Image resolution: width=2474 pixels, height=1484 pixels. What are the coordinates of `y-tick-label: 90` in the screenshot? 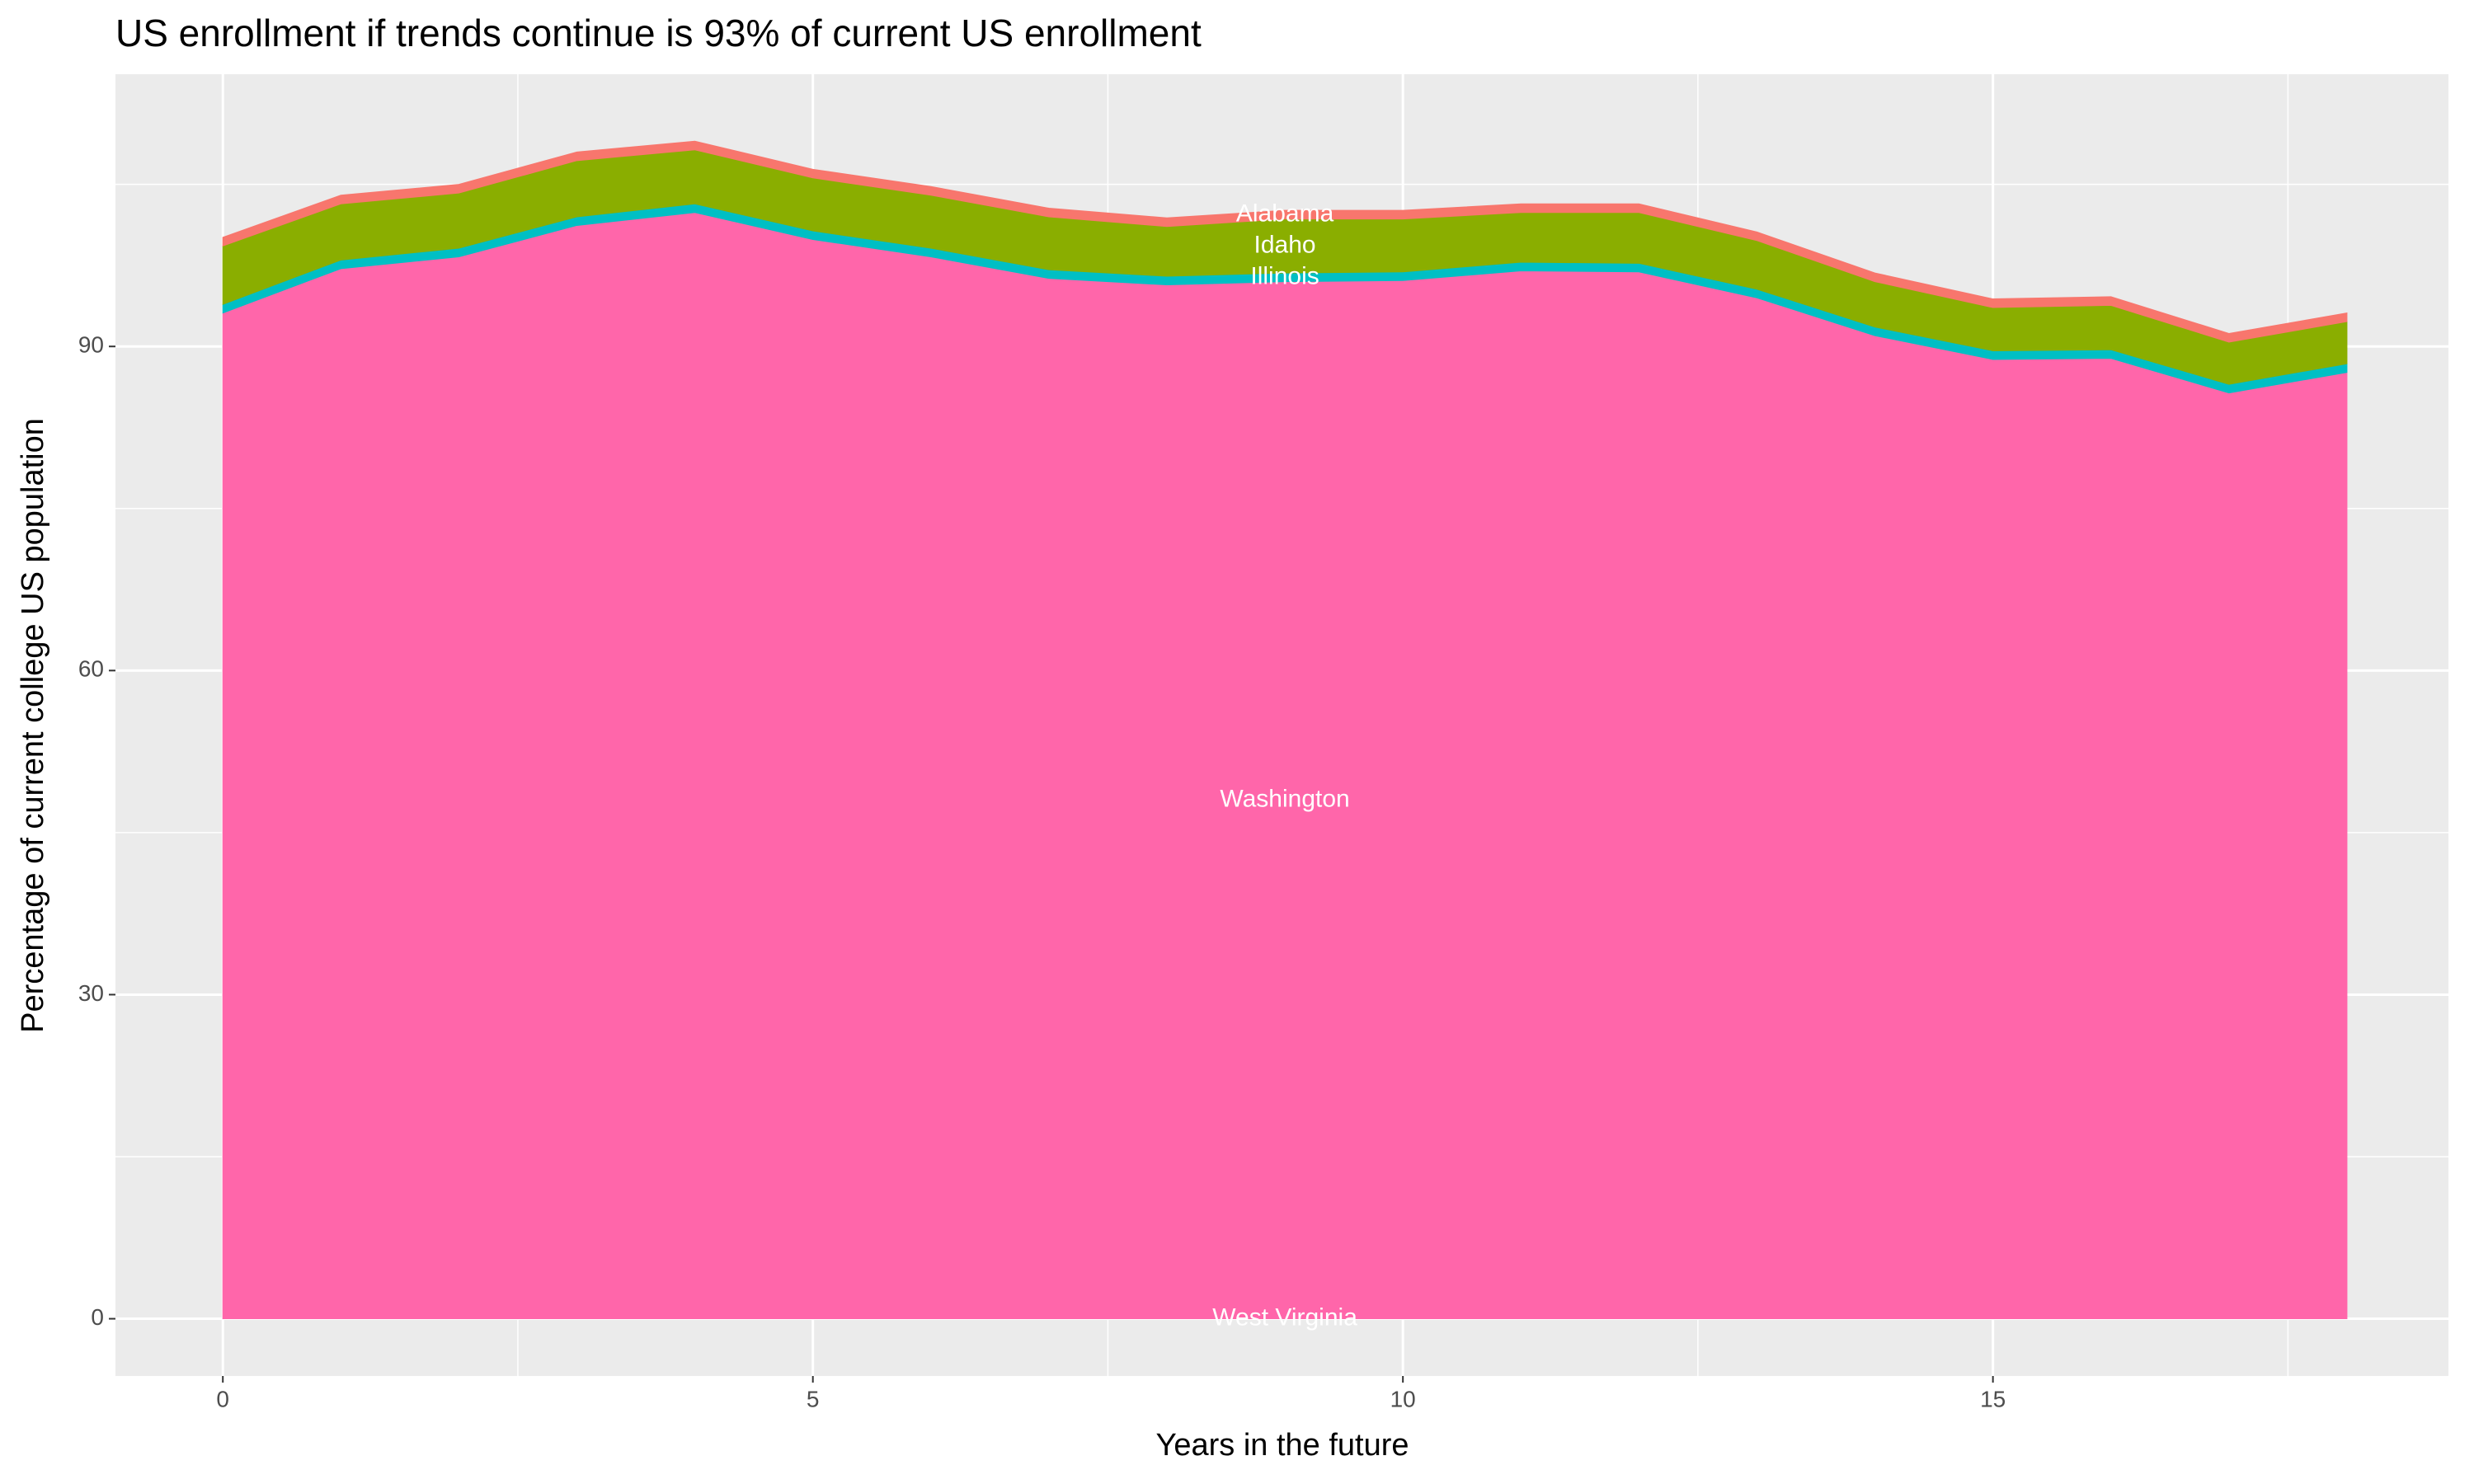 It's located at (91, 345).